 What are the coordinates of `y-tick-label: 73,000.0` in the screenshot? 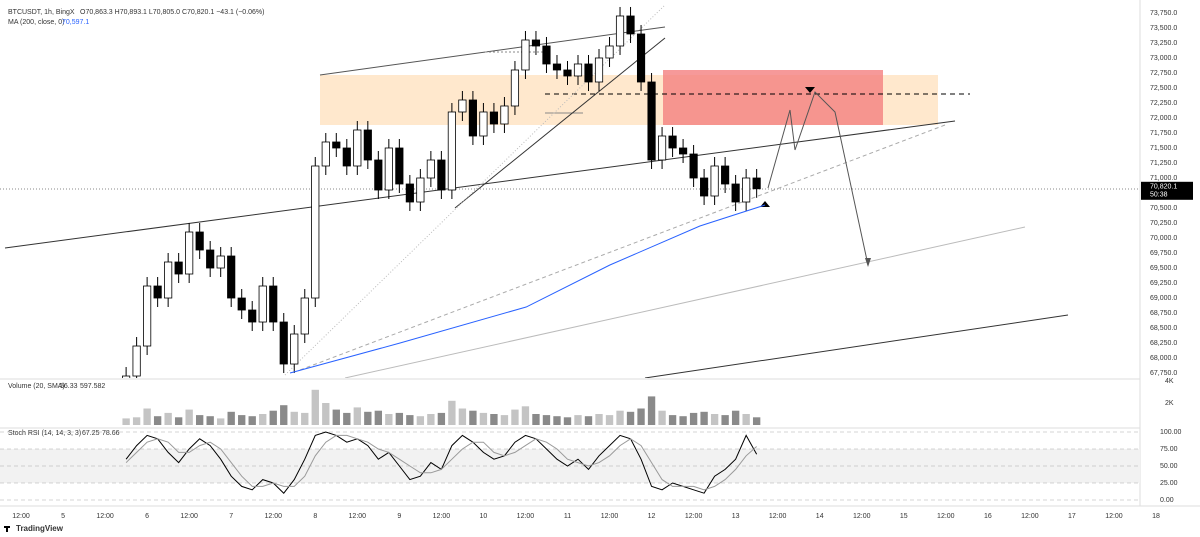 It's located at (1163, 58).